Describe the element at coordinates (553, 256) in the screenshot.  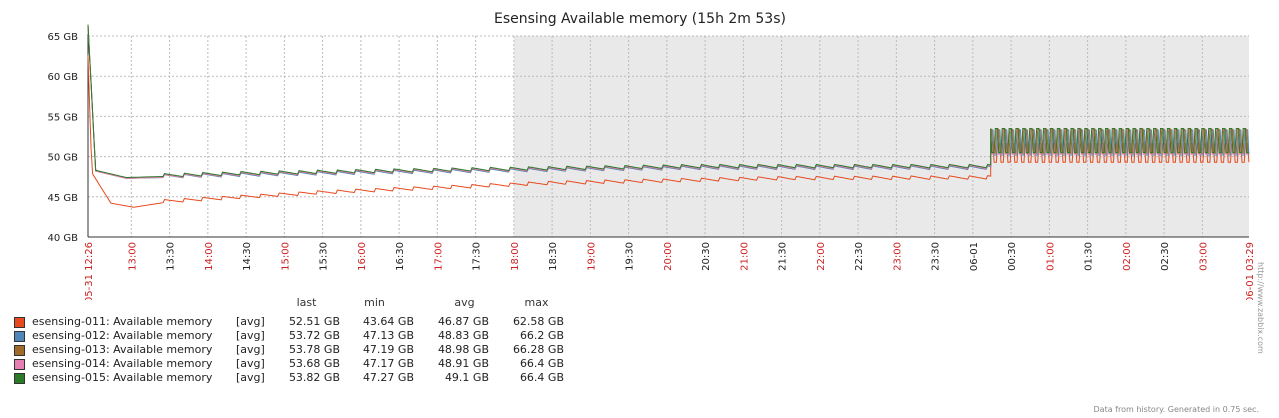
I see `x-tick-label: 18:30` at that location.